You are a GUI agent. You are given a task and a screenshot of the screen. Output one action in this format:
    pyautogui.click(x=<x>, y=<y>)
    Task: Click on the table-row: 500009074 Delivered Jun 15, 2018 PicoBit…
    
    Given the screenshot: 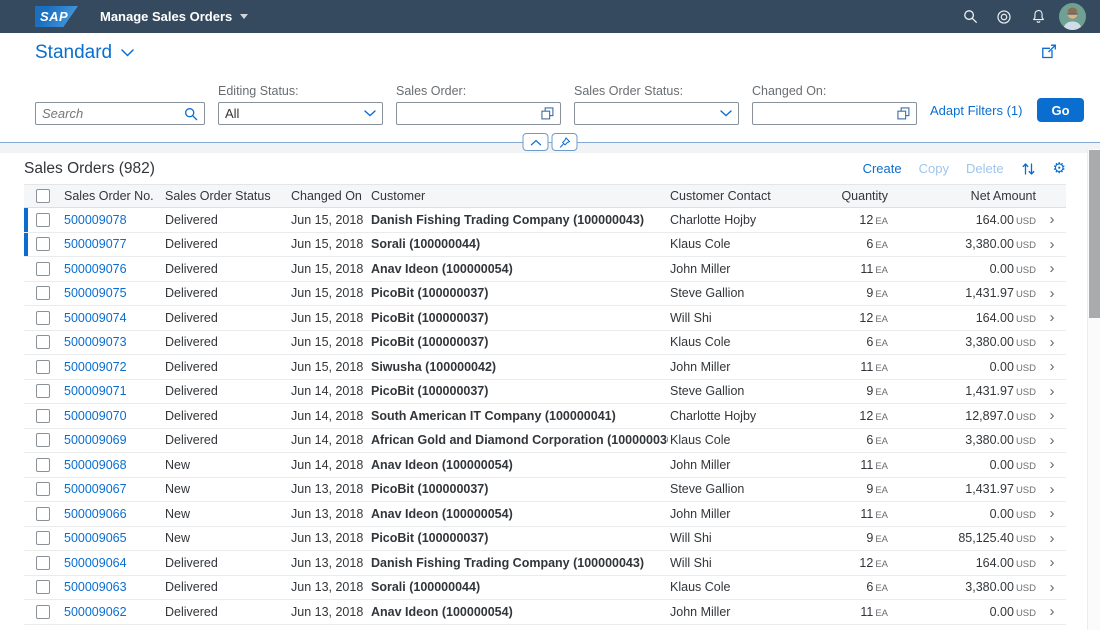 What is the action you would take?
    pyautogui.click(x=545, y=318)
    